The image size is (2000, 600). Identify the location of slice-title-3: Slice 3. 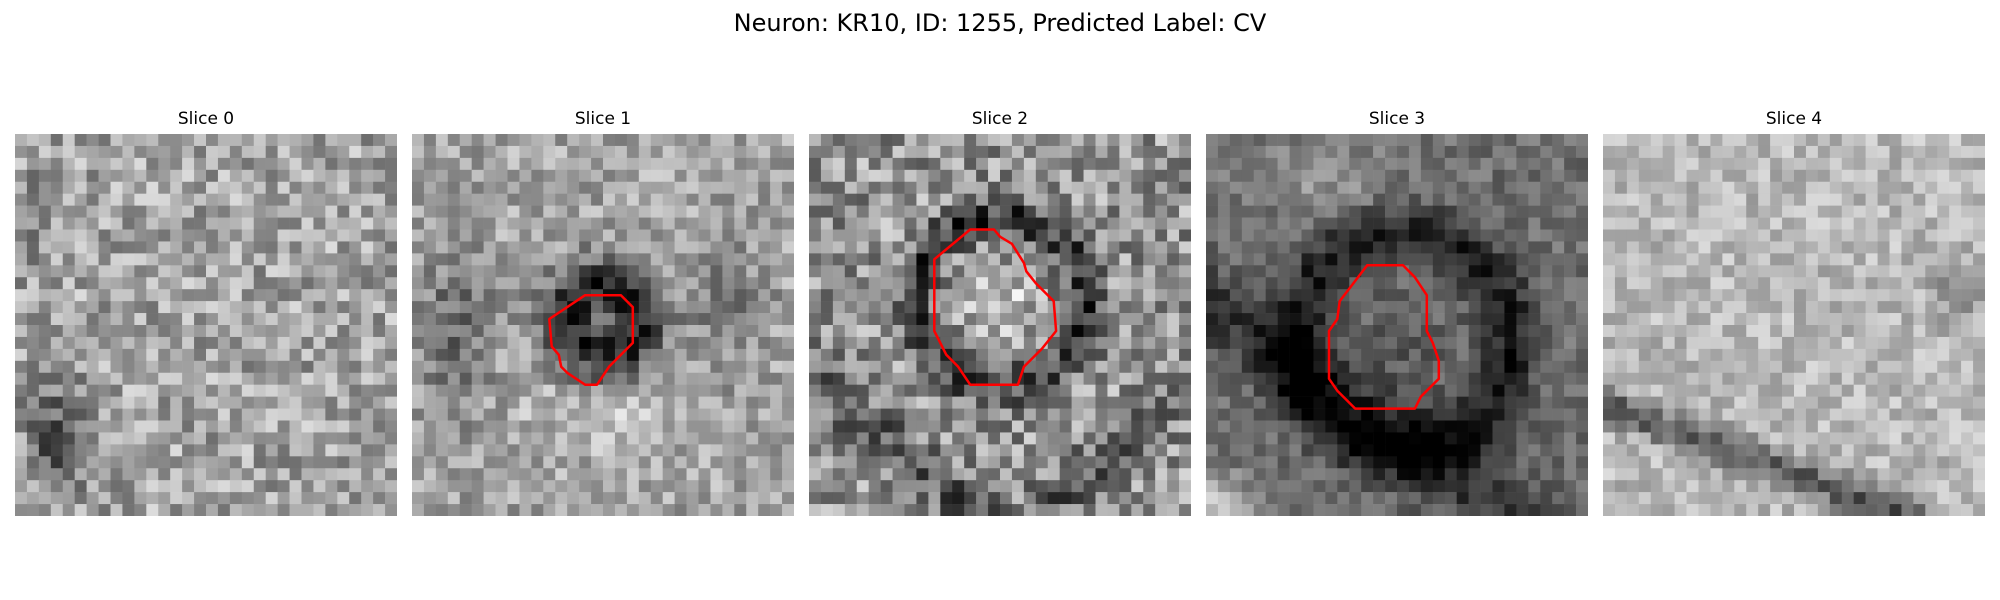
(1397, 119).